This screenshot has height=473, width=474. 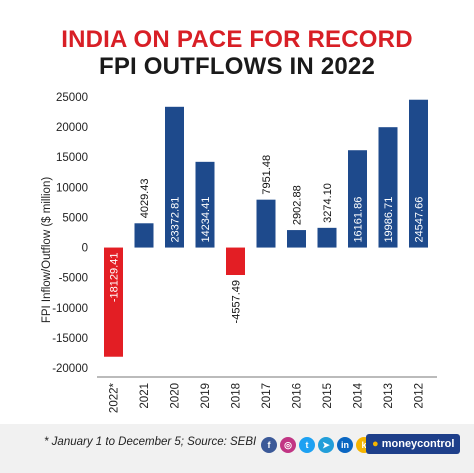 I want to click on data-label: 2902.88, so click(x=298, y=205).